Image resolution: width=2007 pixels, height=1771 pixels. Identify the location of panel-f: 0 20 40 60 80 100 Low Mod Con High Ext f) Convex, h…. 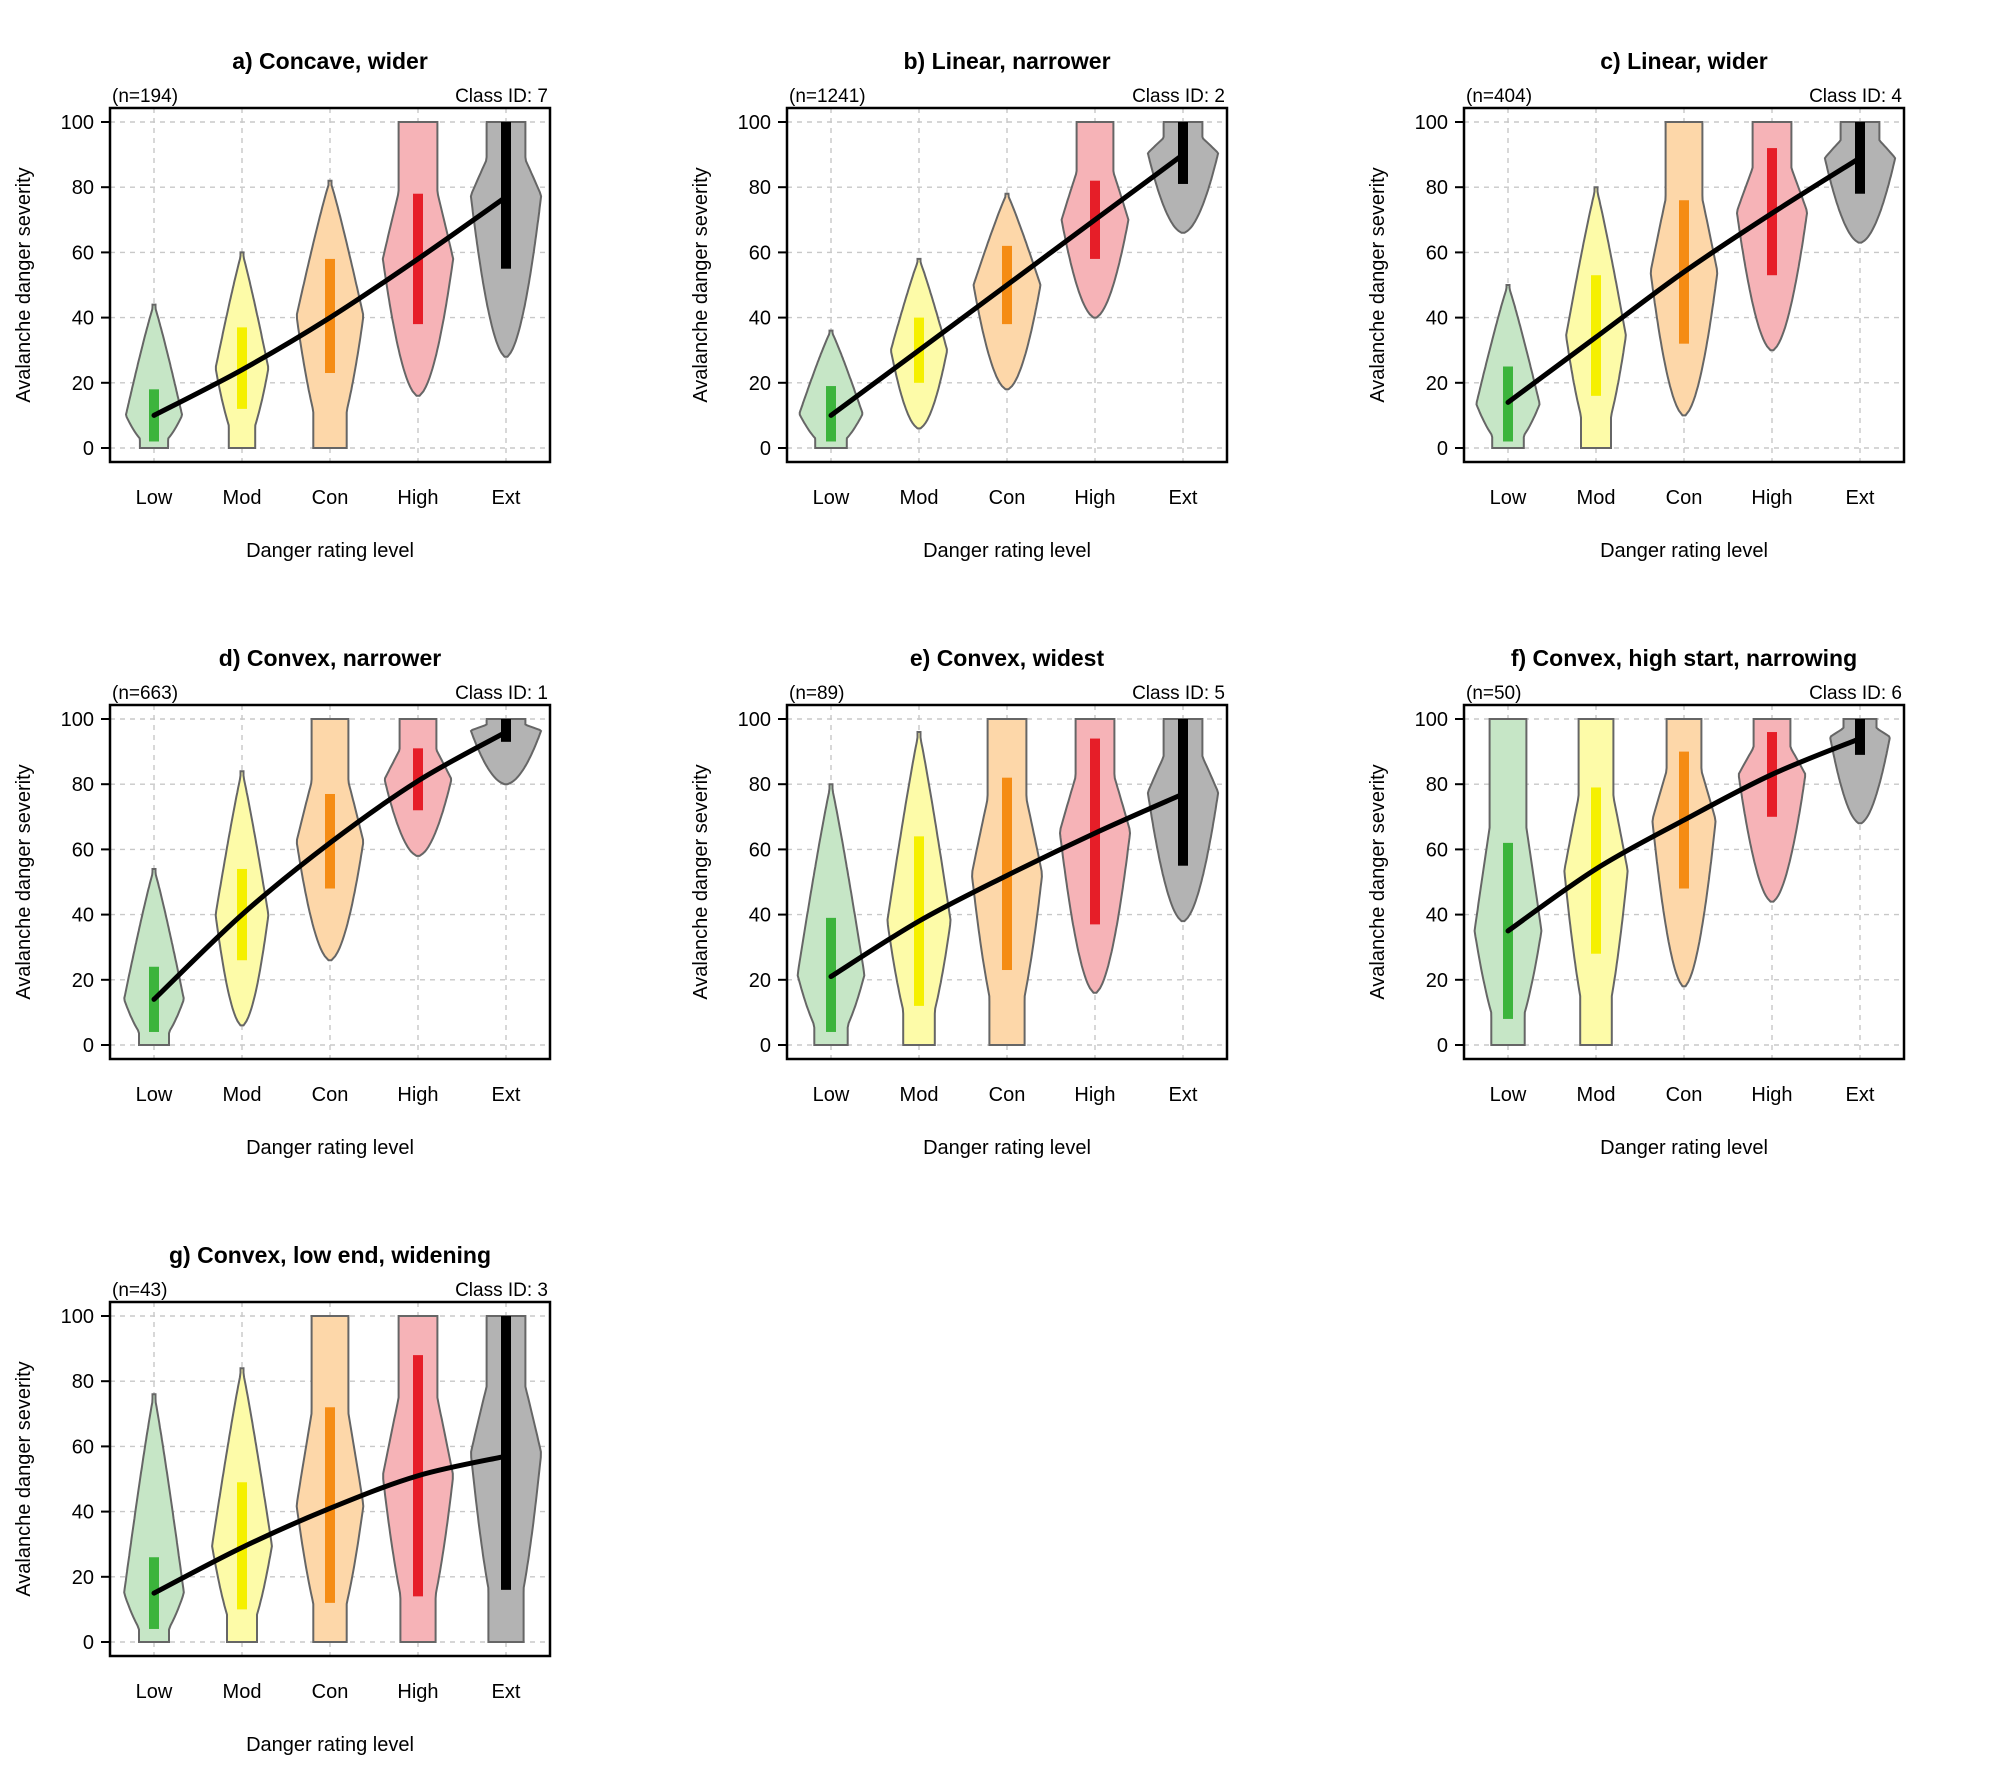
(1636, 902).